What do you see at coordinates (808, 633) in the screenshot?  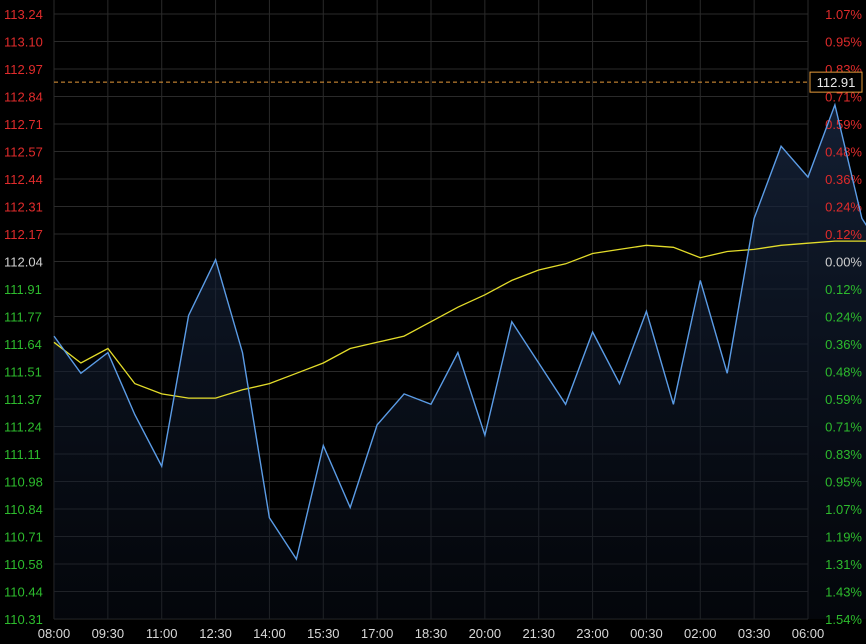 I see `x-tick-label: 06:00` at bounding box center [808, 633].